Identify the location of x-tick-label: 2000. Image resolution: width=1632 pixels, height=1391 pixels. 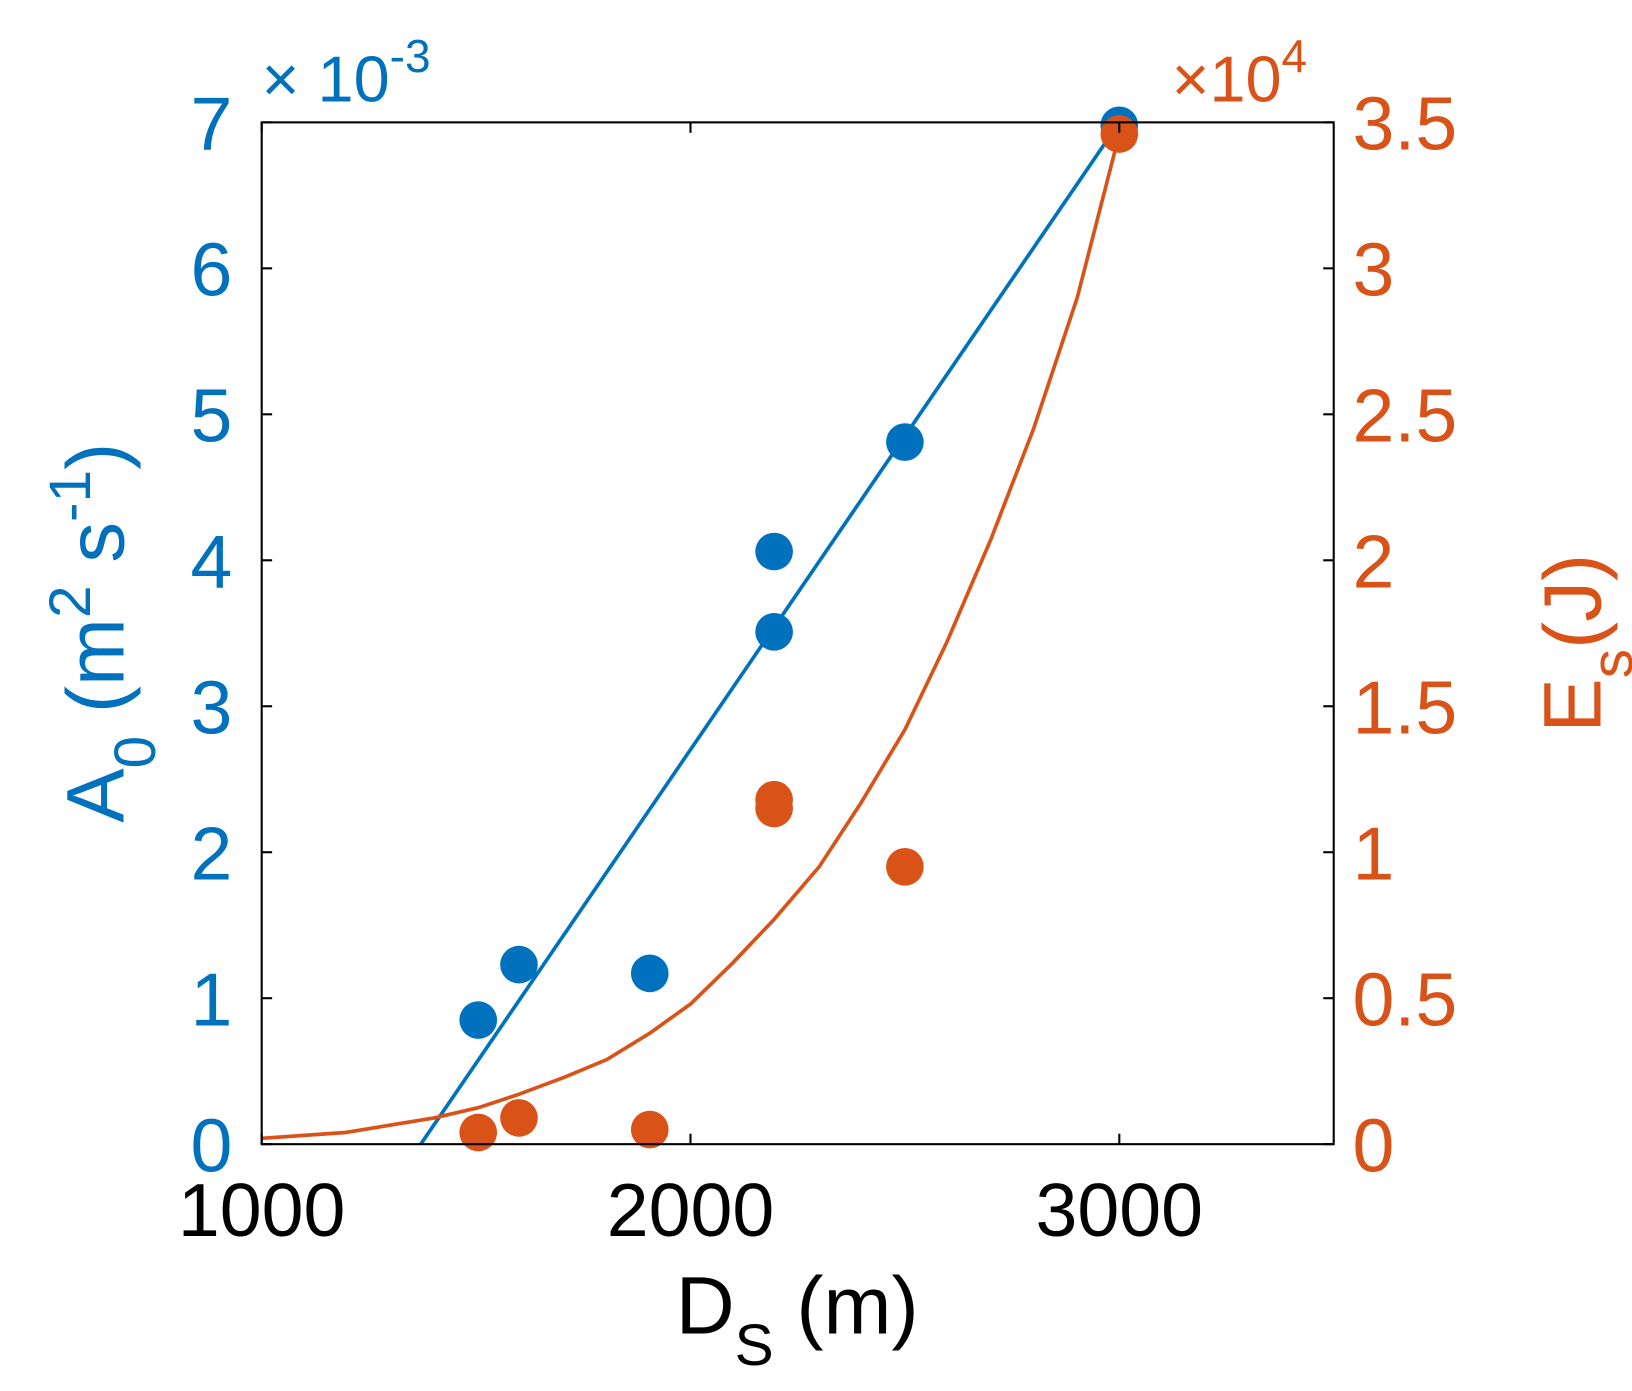
(691, 1210).